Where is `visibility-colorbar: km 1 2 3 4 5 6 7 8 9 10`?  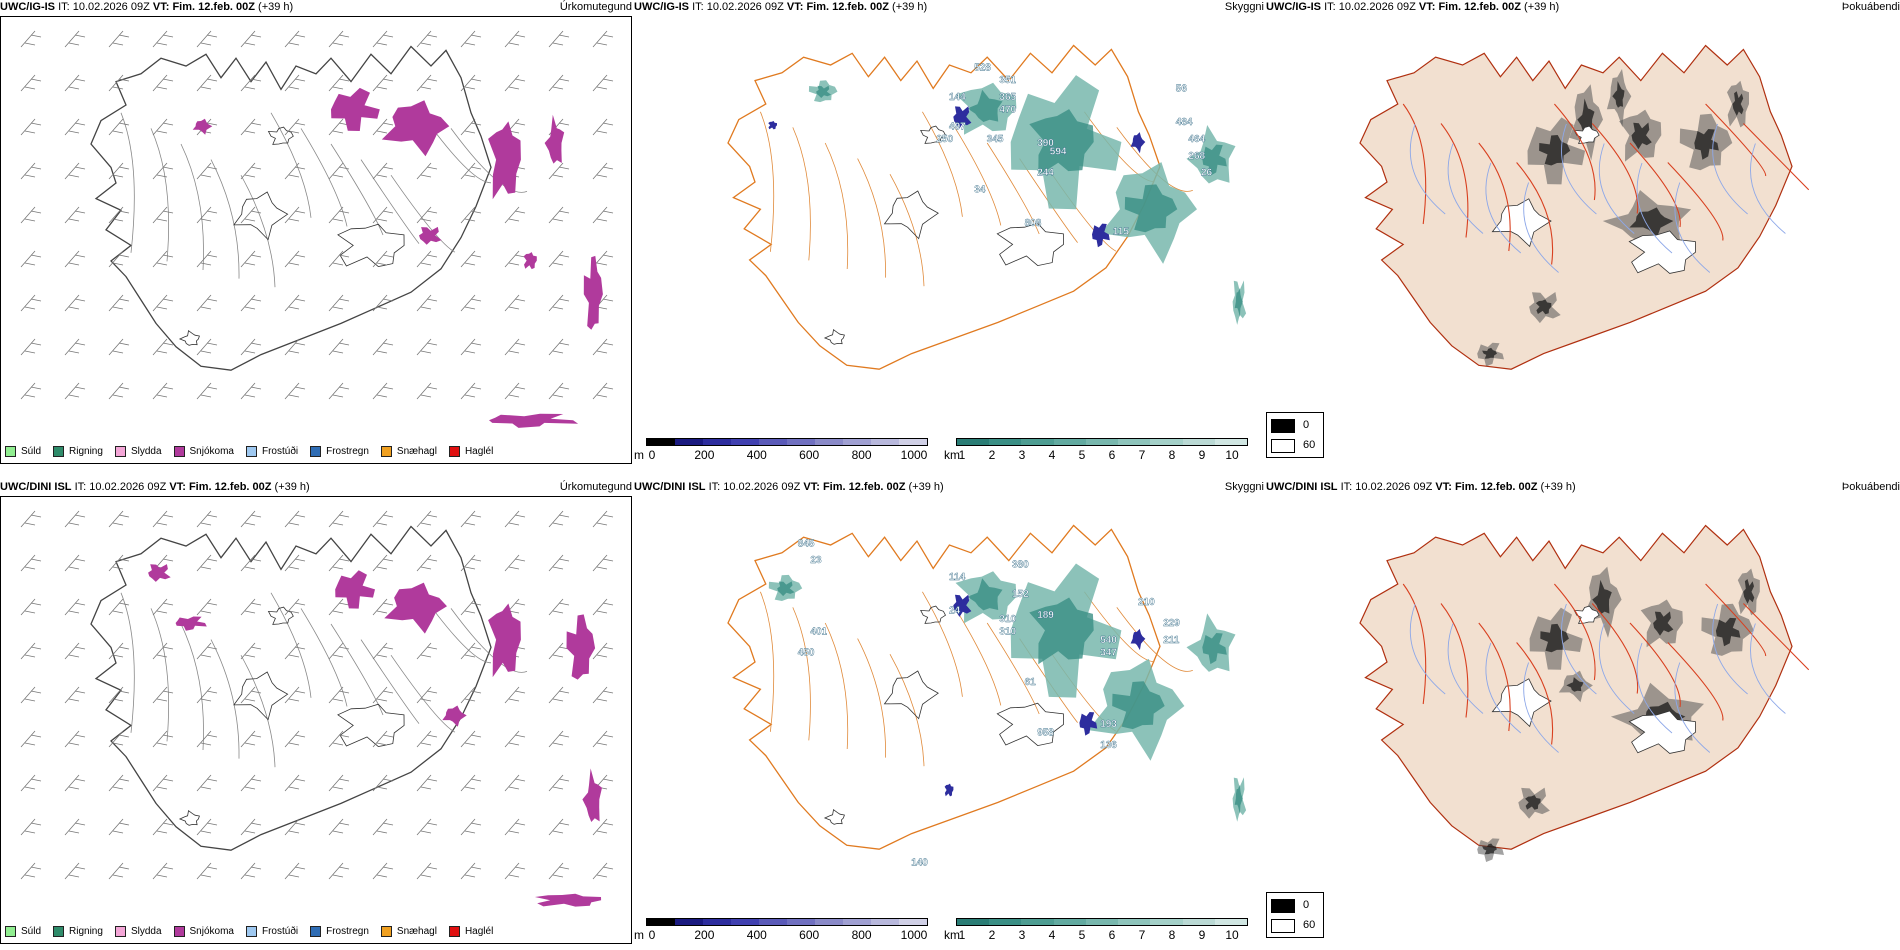 visibility-colorbar: km 1 2 3 4 5 6 7 8 9 10 is located at coordinates (1099, 929).